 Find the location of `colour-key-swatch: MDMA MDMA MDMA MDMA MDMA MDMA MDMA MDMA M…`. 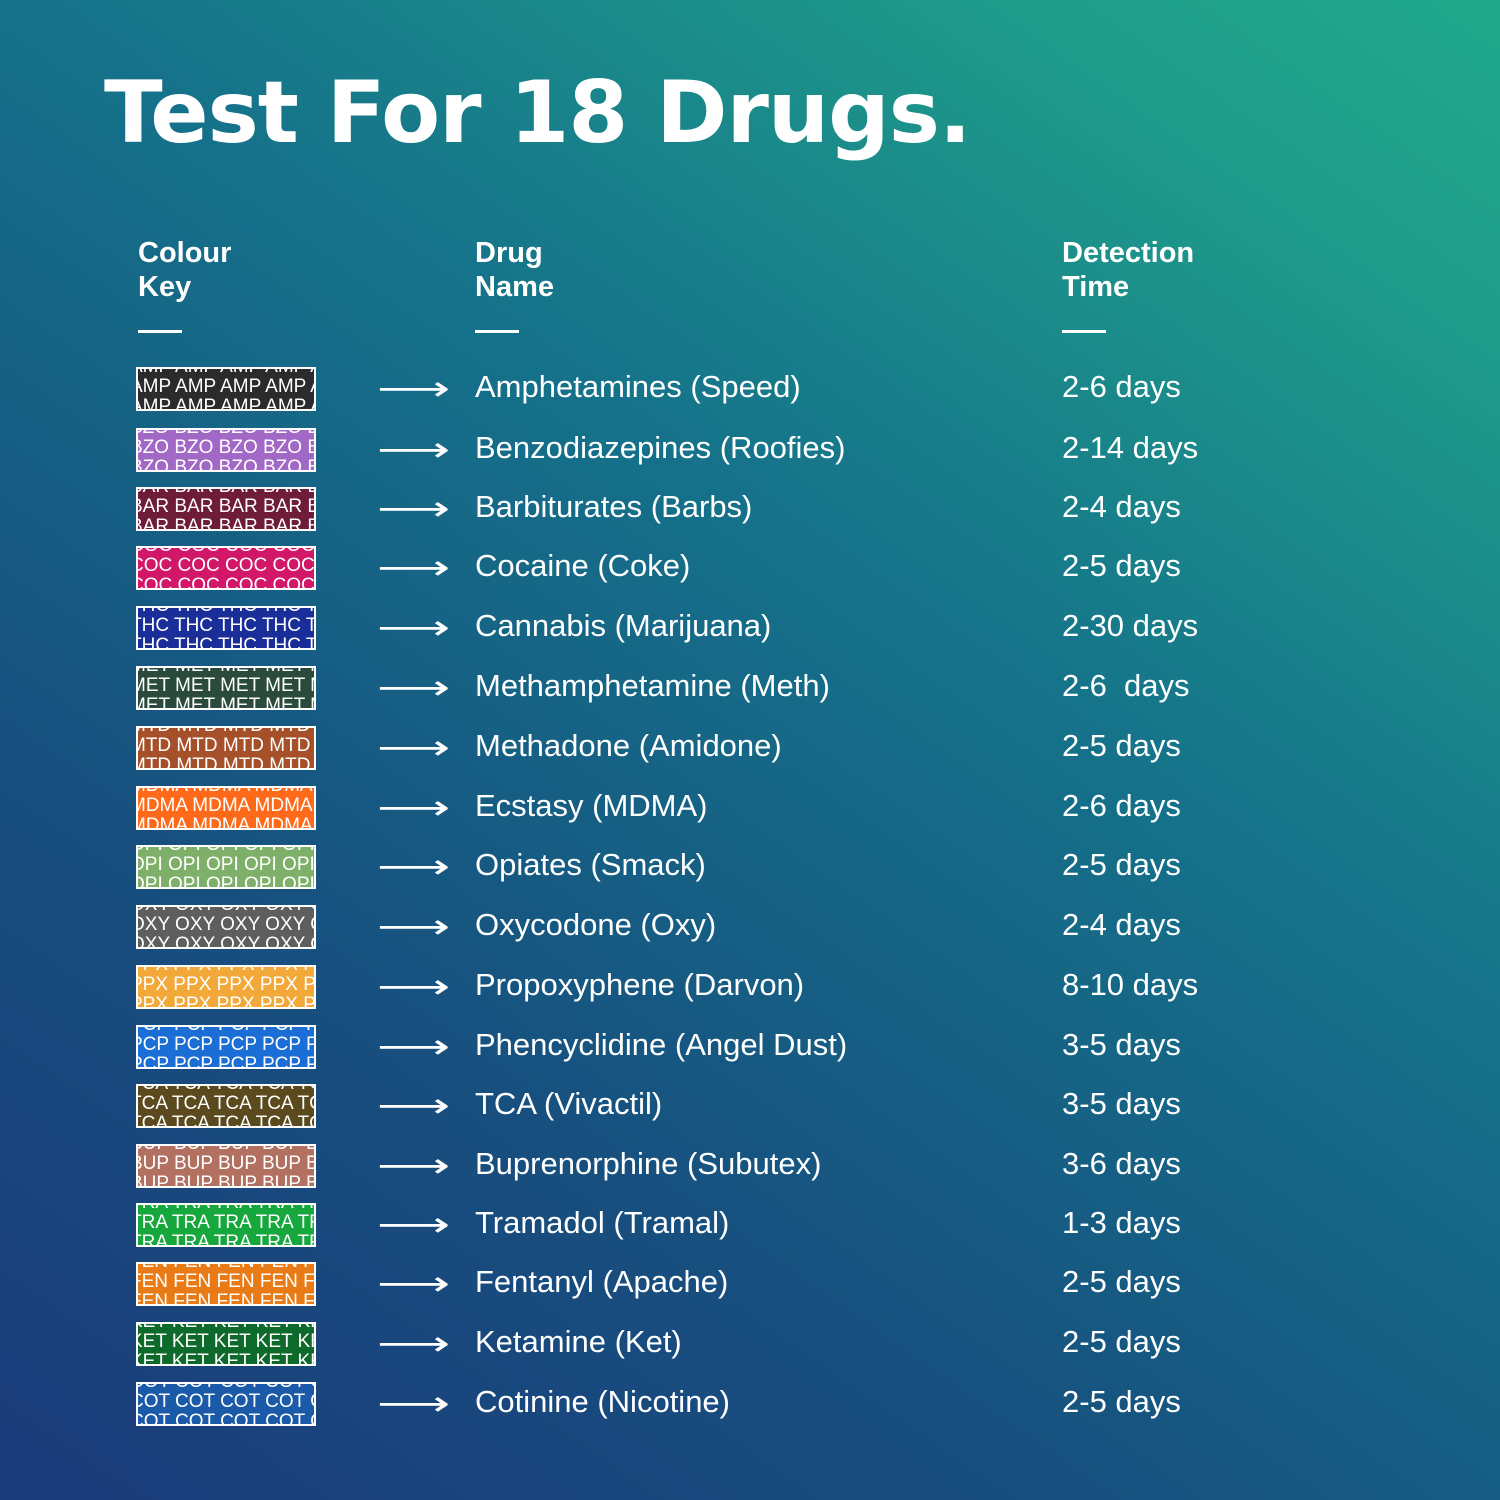

colour-key-swatch: MDMA MDMA MDMA MDMA MDMA MDMA MDMA MDMA M… is located at coordinates (226, 808).